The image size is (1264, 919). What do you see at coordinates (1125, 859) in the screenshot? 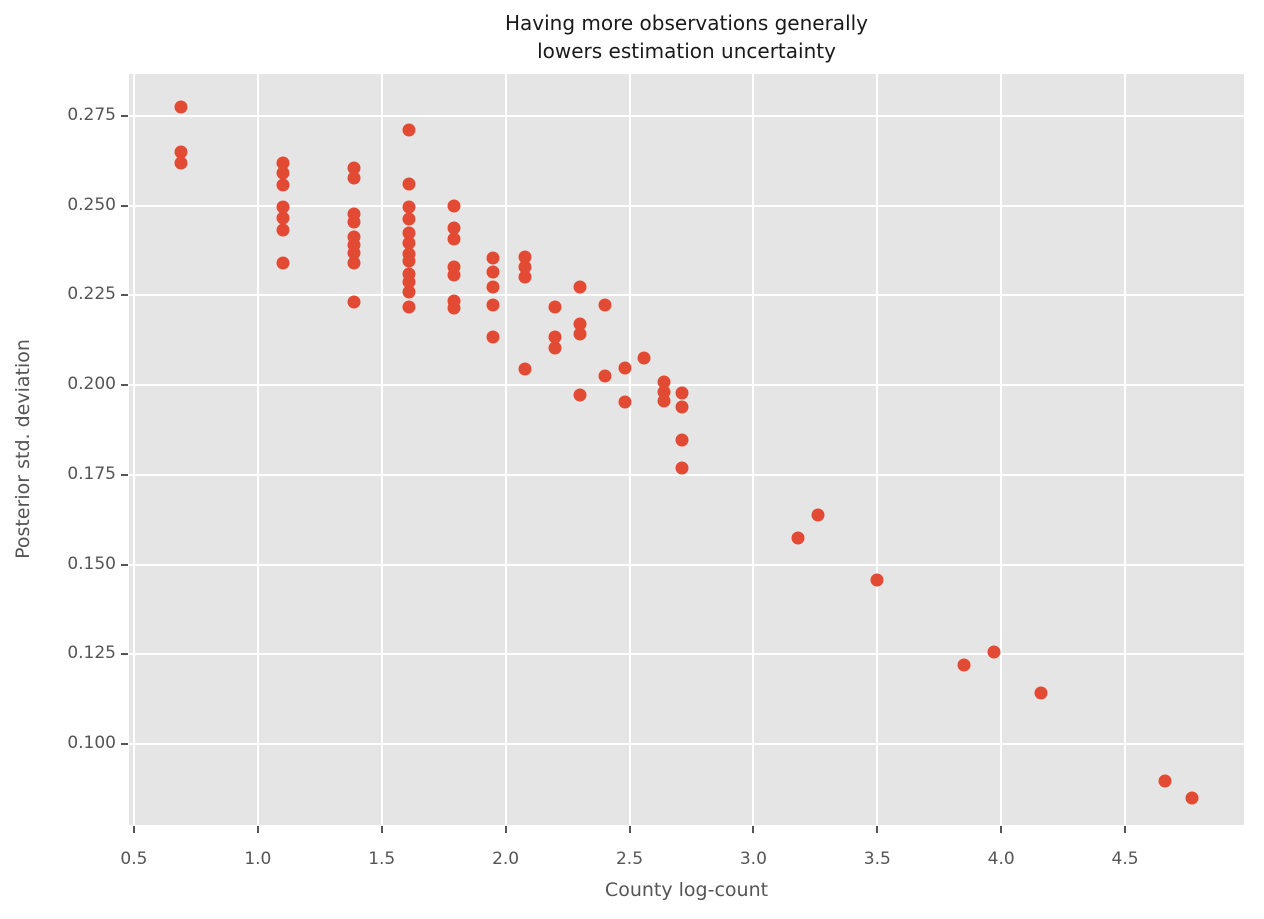
I see `x-tick-label: 4.5` at bounding box center [1125, 859].